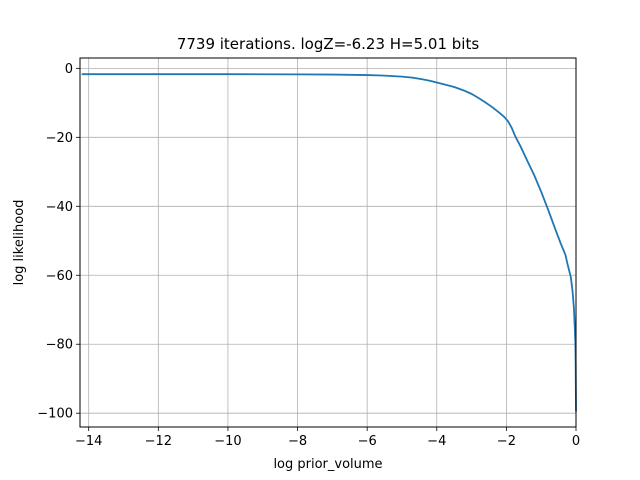 Image resolution: width=640 pixels, height=480 pixels. What do you see at coordinates (367, 441) in the screenshot?
I see `x-tick-label: −6` at bounding box center [367, 441].